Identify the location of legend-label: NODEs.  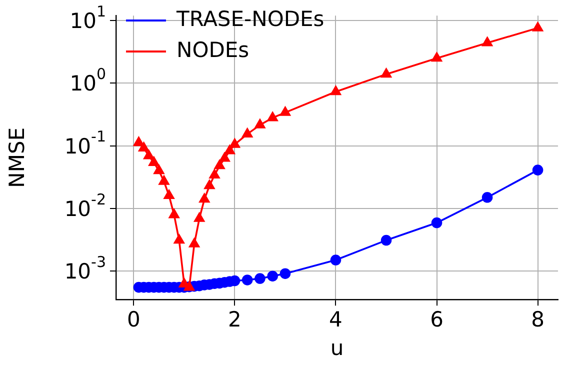
(213, 50).